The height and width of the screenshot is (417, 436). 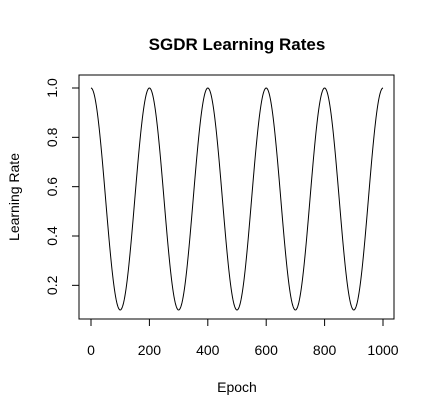 What do you see at coordinates (237, 387) in the screenshot?
I see `x-axis-label: Epoch` at bounding box center [237, 387].